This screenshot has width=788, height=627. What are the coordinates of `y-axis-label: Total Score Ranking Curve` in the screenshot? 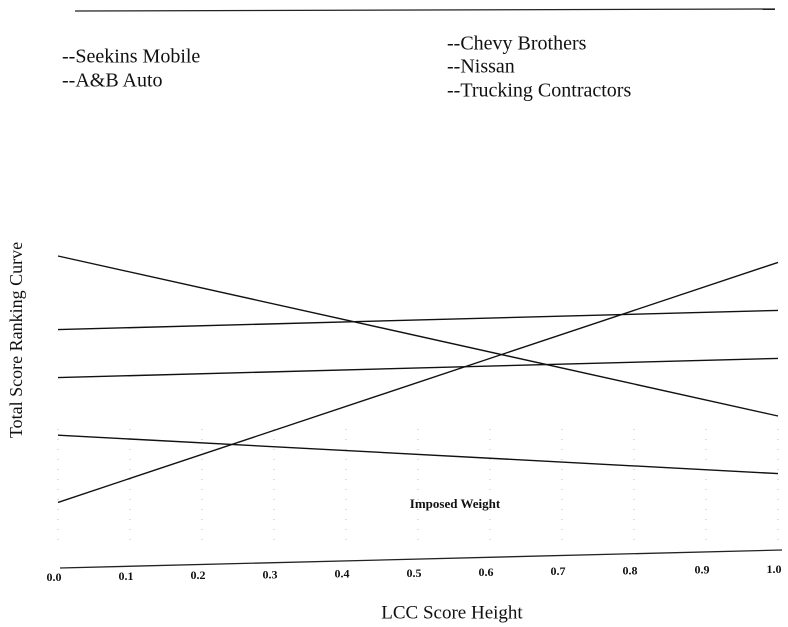 It's located at (16, 340).